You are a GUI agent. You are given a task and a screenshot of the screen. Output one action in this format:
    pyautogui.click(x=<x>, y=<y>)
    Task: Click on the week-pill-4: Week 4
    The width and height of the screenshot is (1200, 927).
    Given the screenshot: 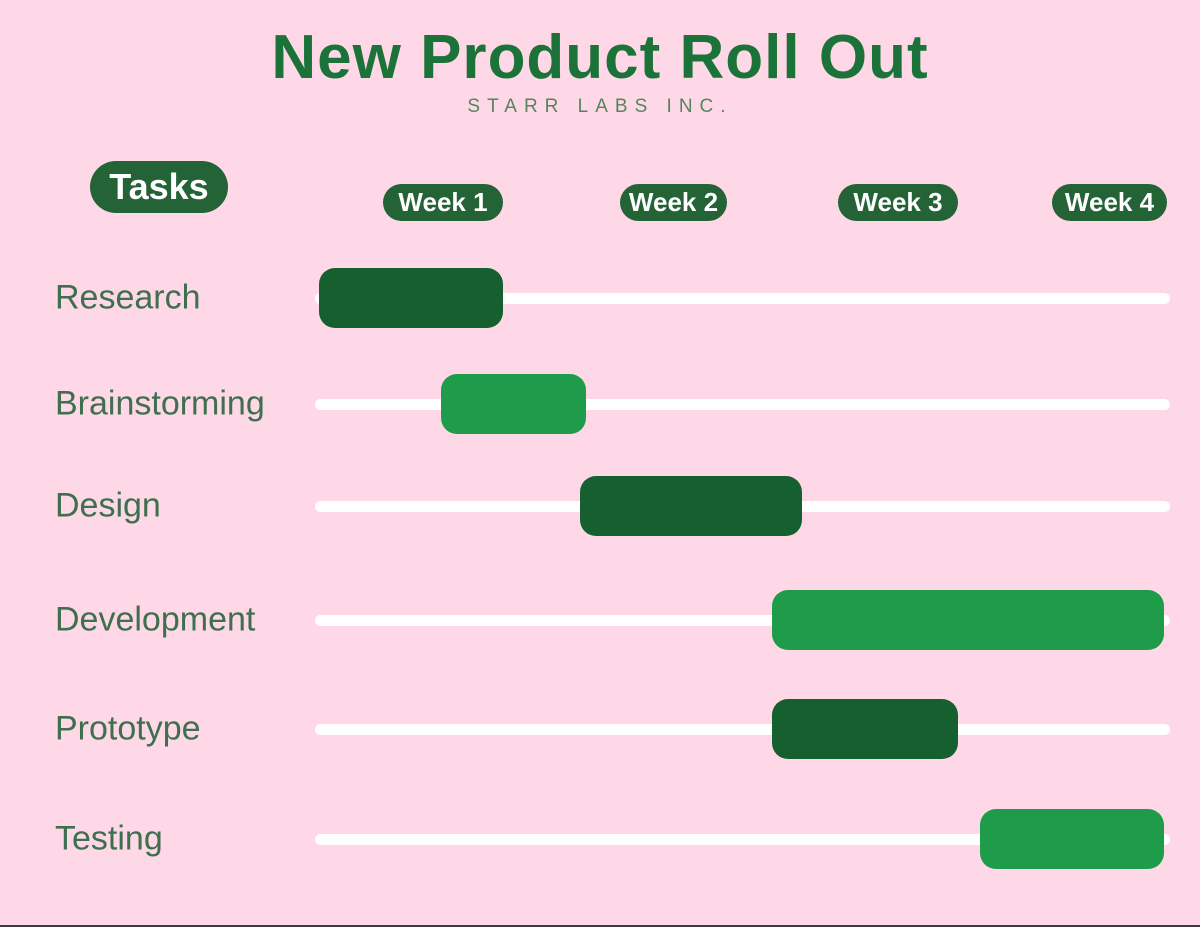 What is the action you would take?
    pyautogui.click(x=1109, y=202)
    